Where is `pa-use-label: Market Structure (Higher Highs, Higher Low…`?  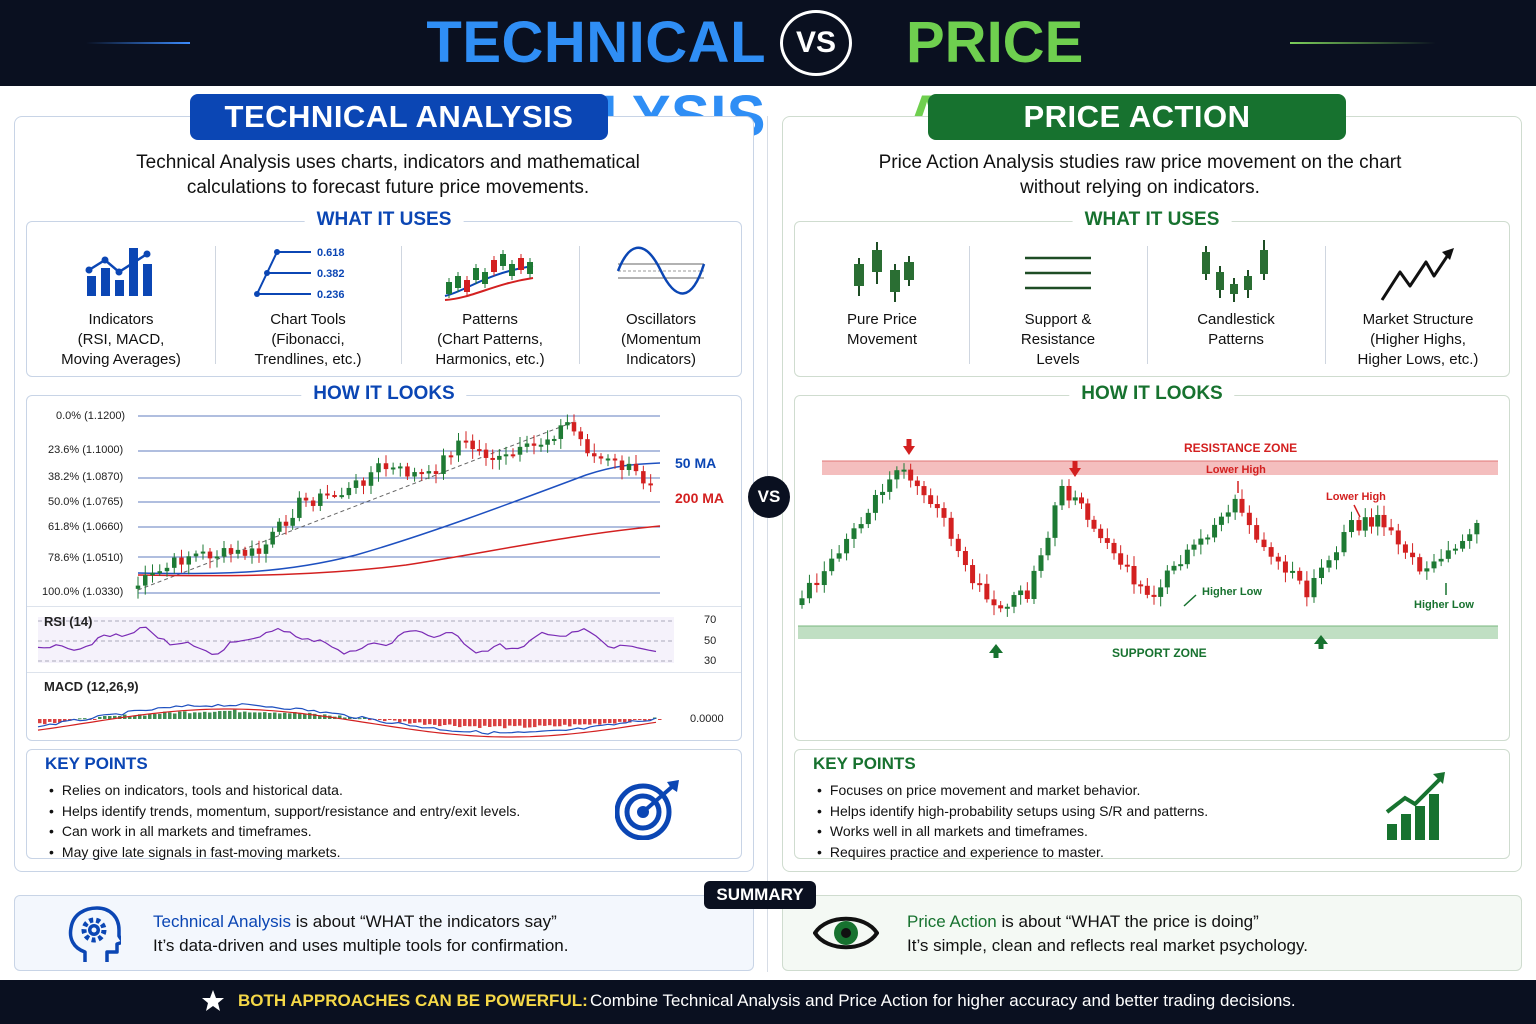 pa-use-label: Market Structure (Higher Highs, Higher Low… is located at coordinates (1418, 339).